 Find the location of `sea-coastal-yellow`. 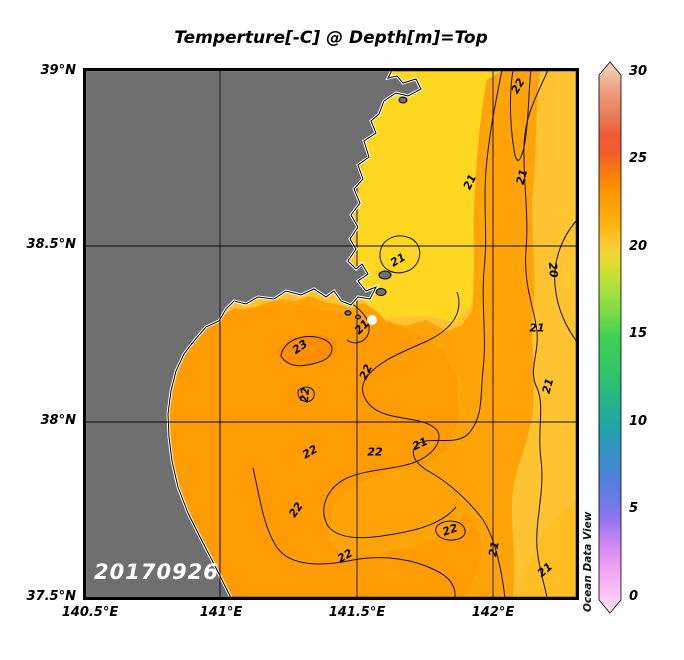

sea-coastal-yellow is located at coordinates (425, 196).